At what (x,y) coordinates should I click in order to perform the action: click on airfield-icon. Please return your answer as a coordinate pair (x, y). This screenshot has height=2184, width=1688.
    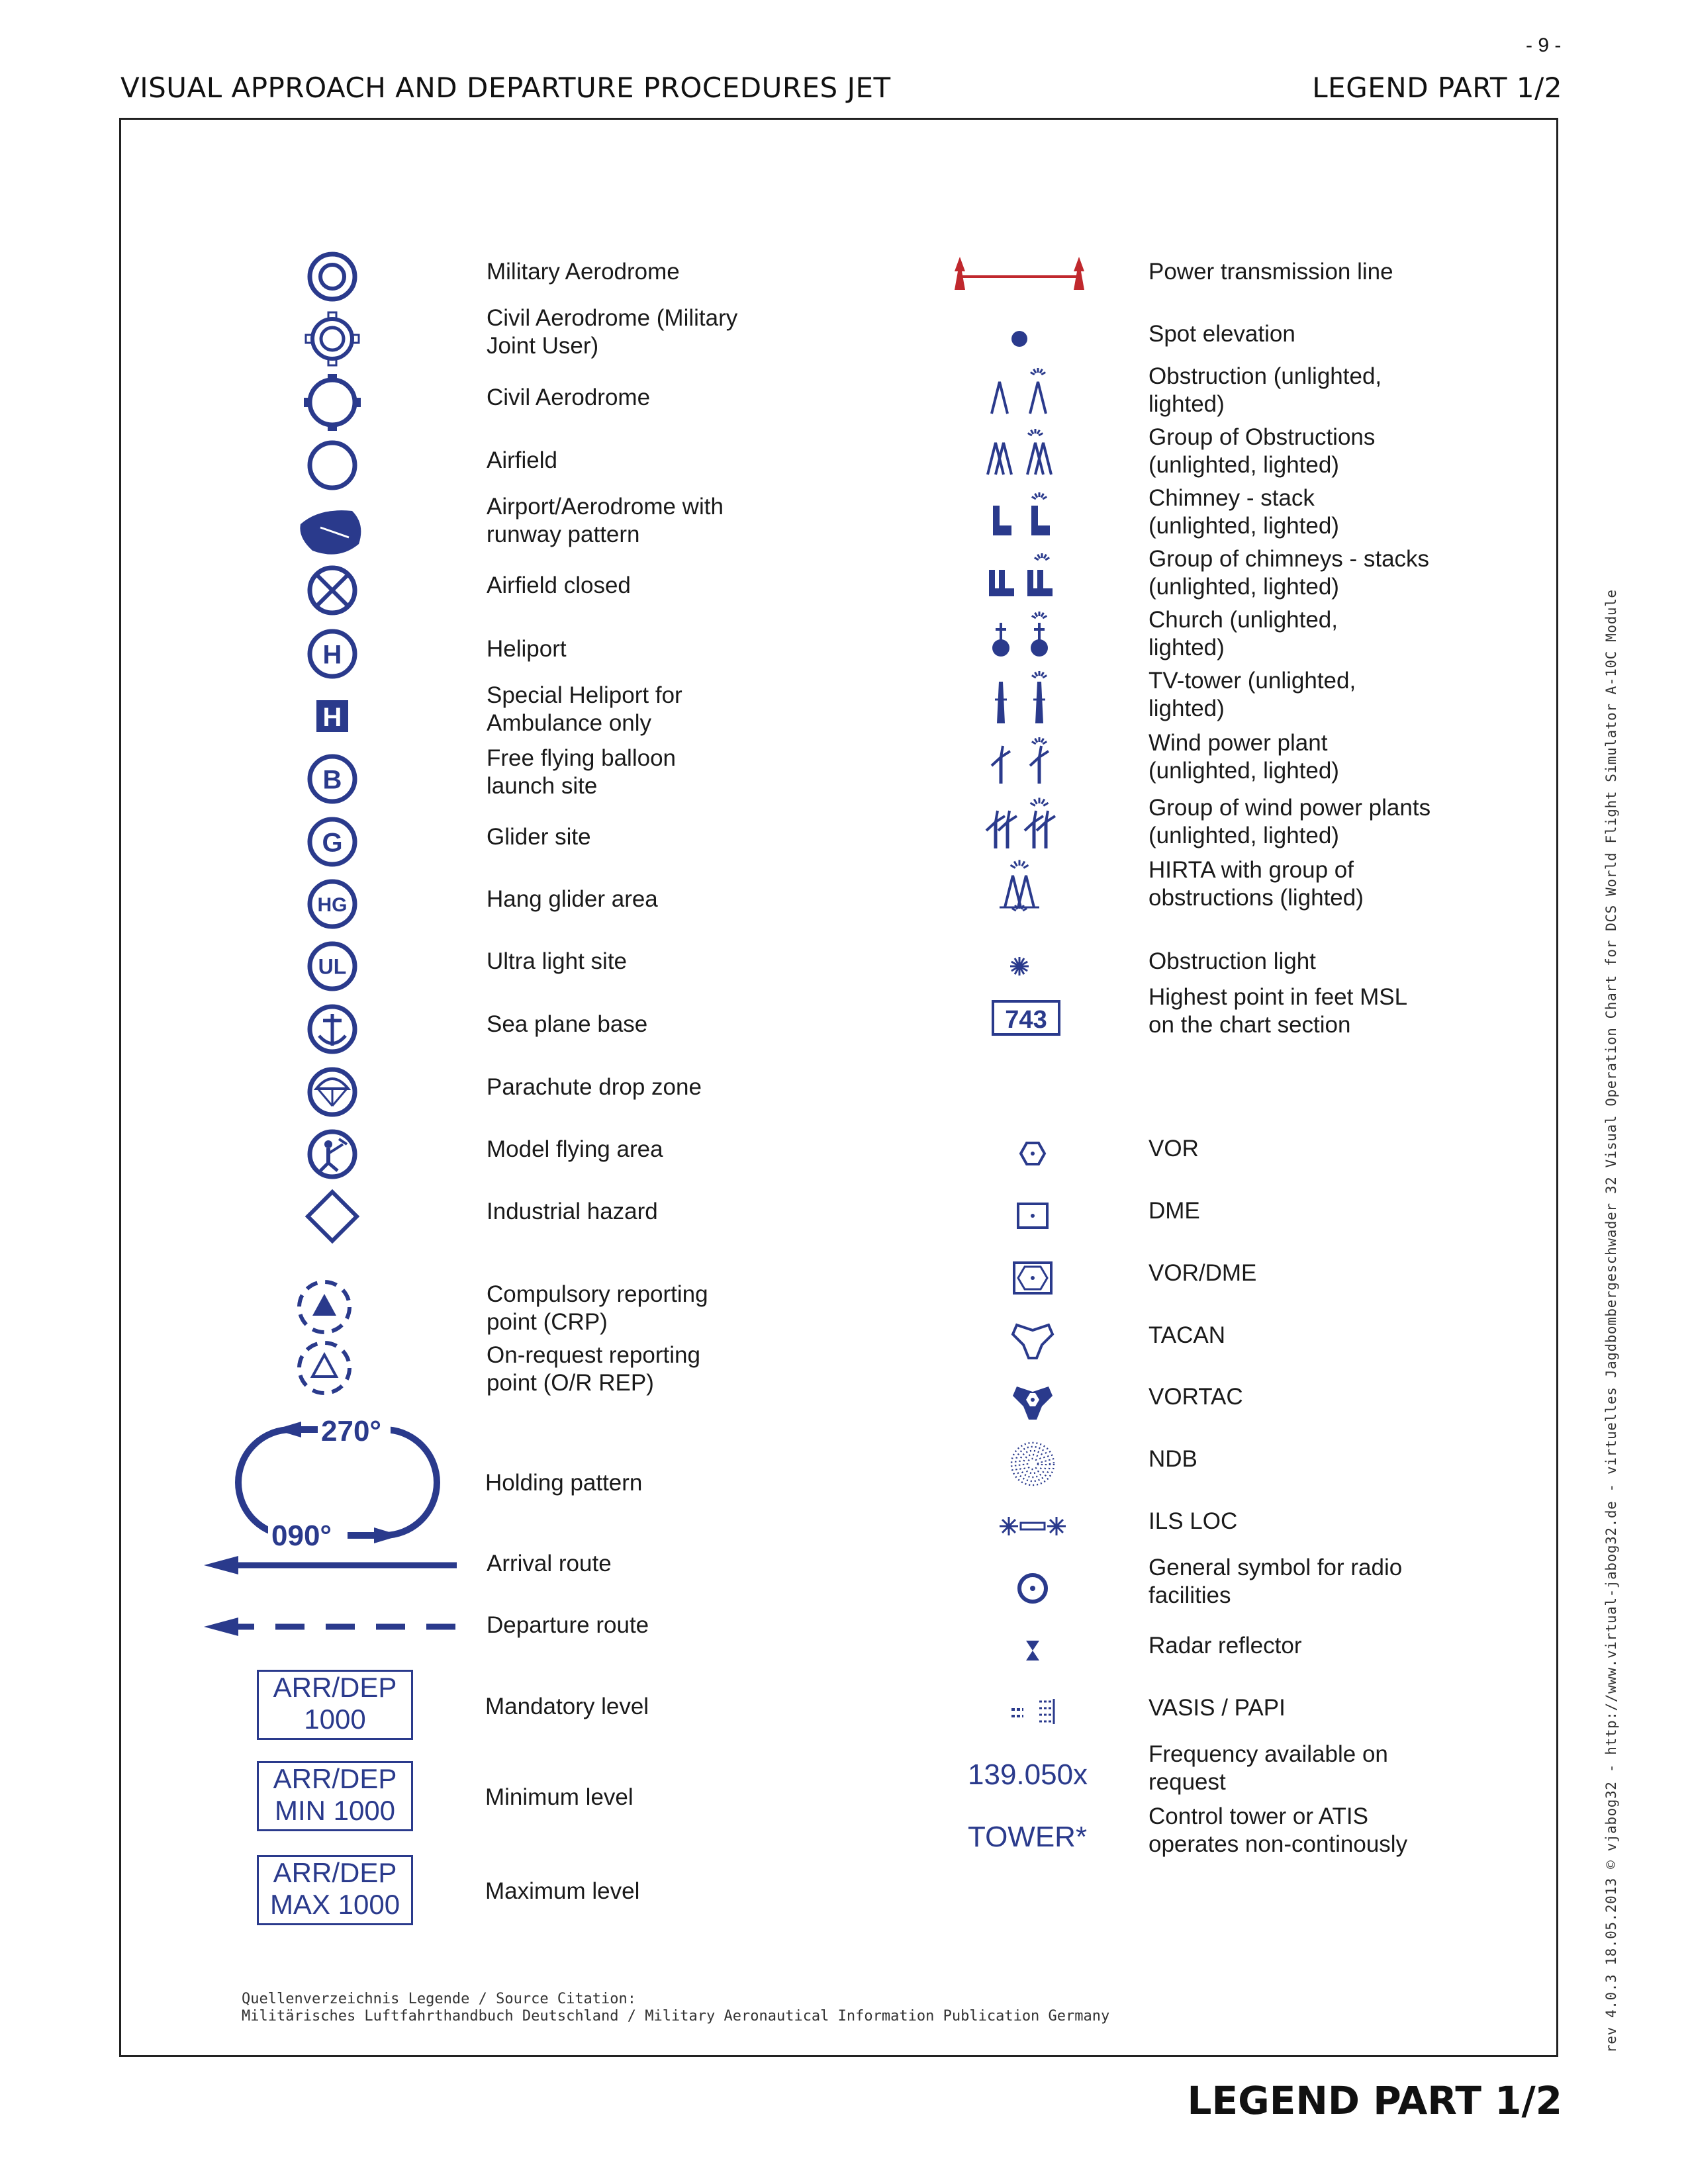
    Looking at the image, I should click on (332, 465).